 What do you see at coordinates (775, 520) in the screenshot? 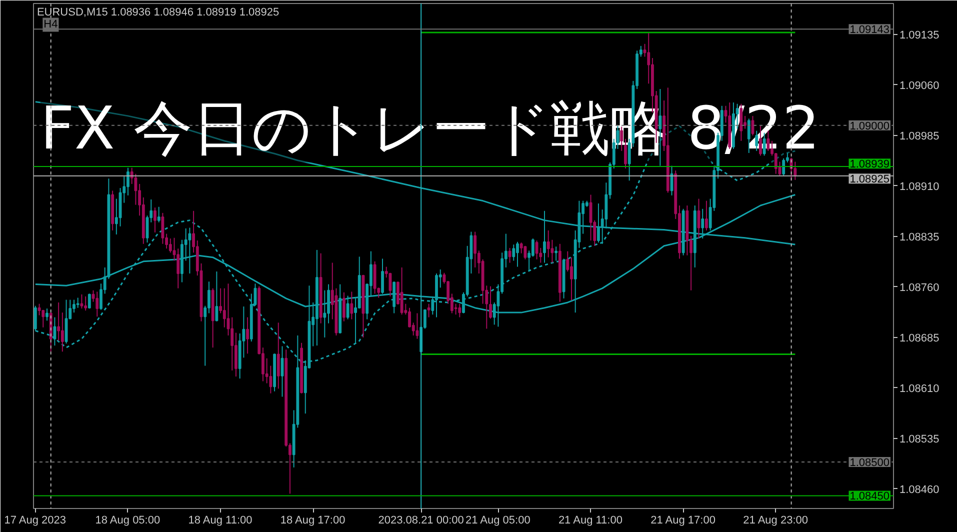
I see `x-tick-label: 21 Aug 23:00` at bounding box center [775, 520].